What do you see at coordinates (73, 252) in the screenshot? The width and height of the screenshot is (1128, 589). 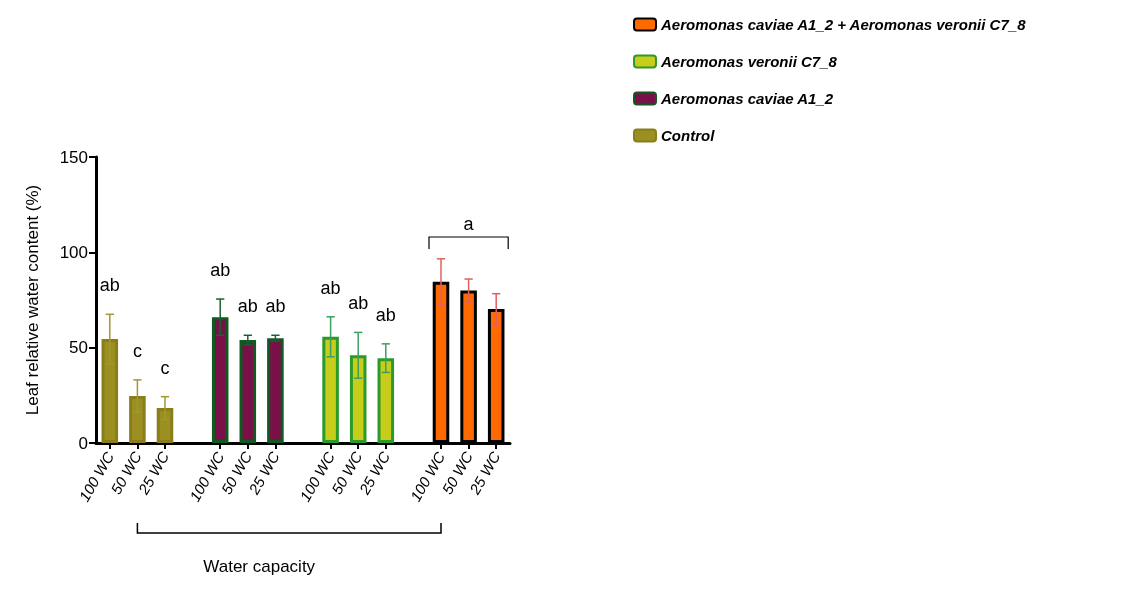 I see `y-tick-label: 100` at bounding box center [73, 252].